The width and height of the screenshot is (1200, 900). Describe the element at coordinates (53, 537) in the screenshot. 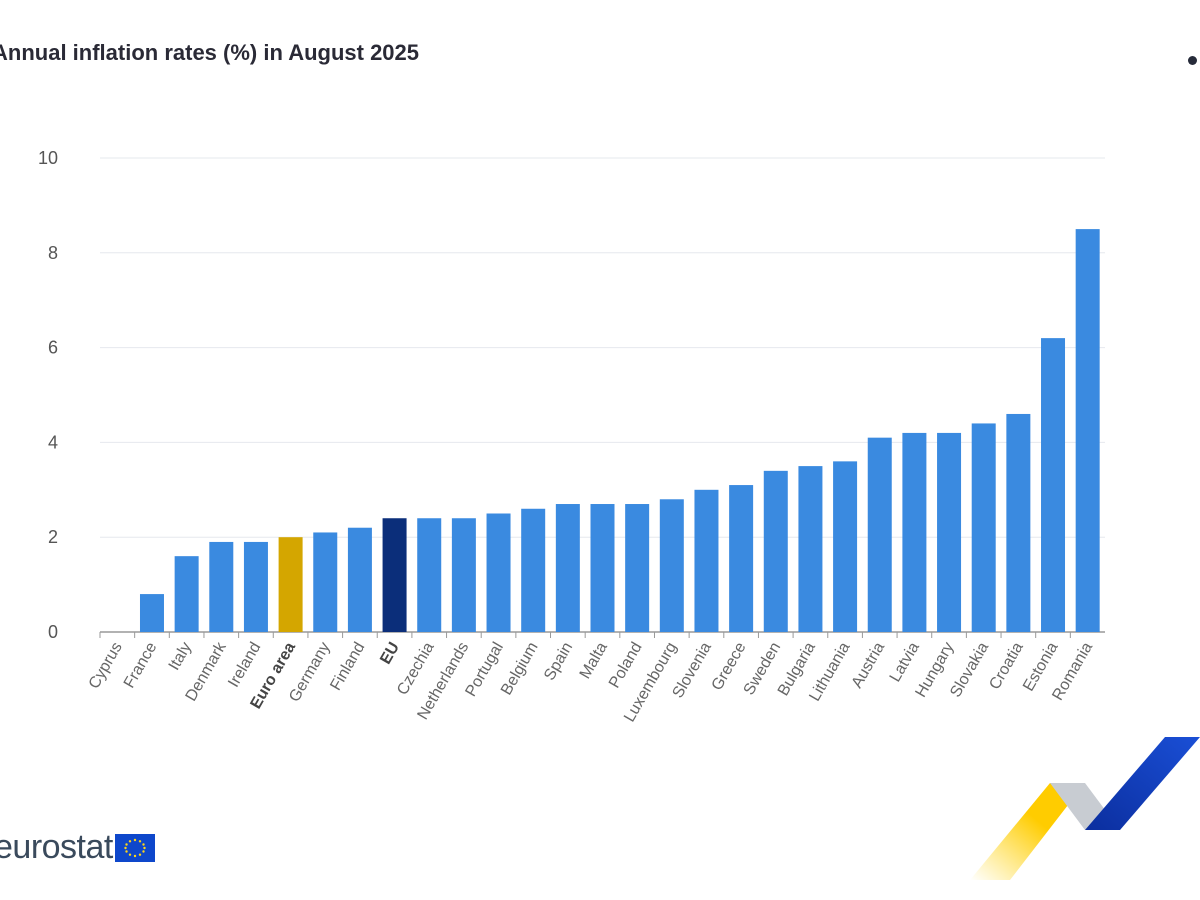

I see `y-tick-label: 2` at that location.